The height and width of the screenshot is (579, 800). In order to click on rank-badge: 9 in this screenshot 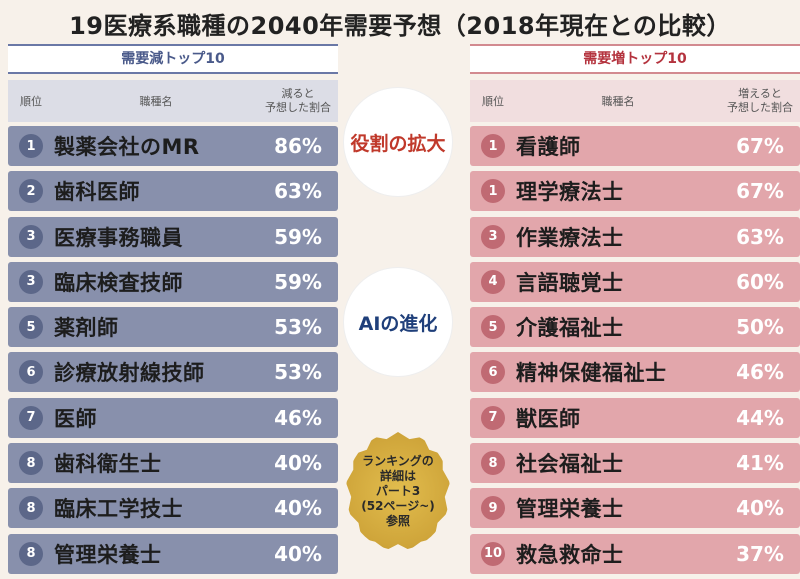, I will do `click(493, 508)`.